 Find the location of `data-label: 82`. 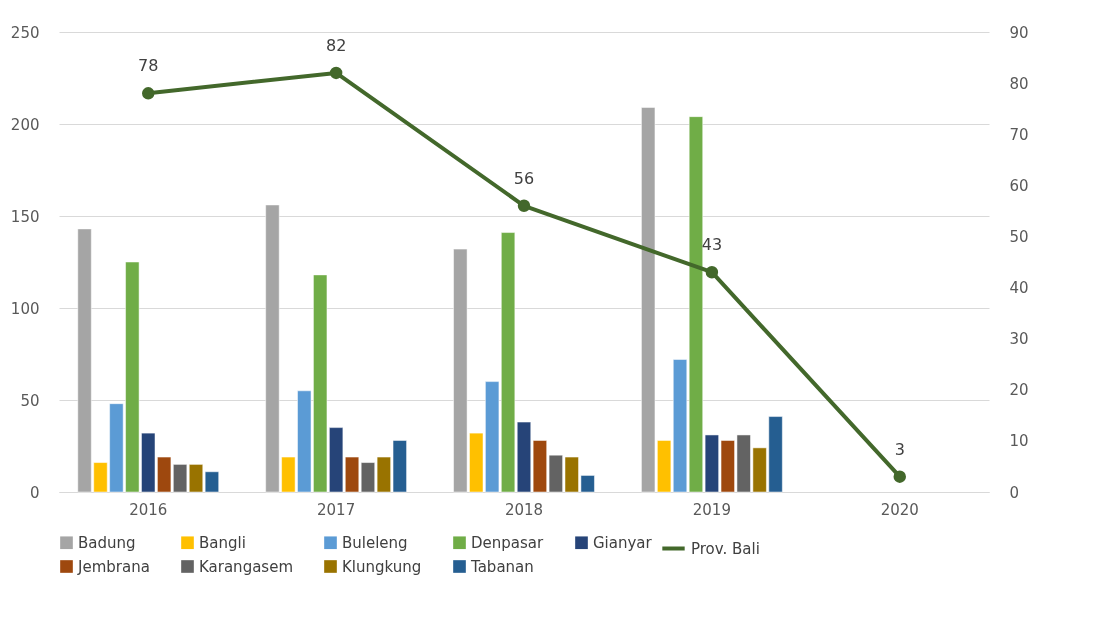

data-label: 82 is located at coordinates (336, 45).